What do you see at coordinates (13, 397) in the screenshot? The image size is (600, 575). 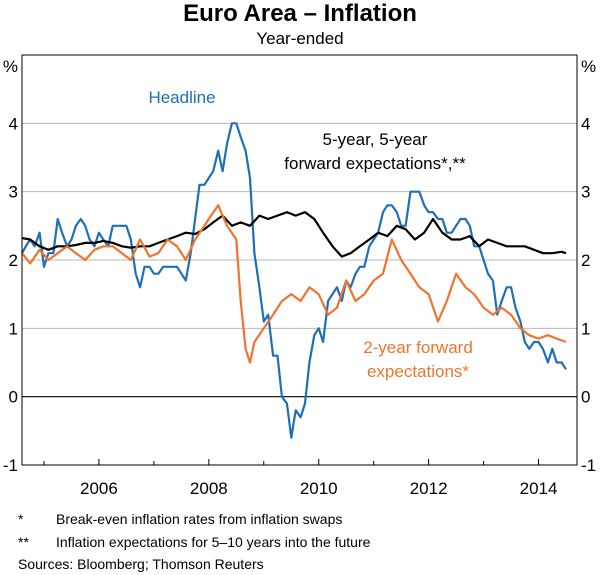 I see `y-tick-label-left: 0` at bounding box center [13, 397].